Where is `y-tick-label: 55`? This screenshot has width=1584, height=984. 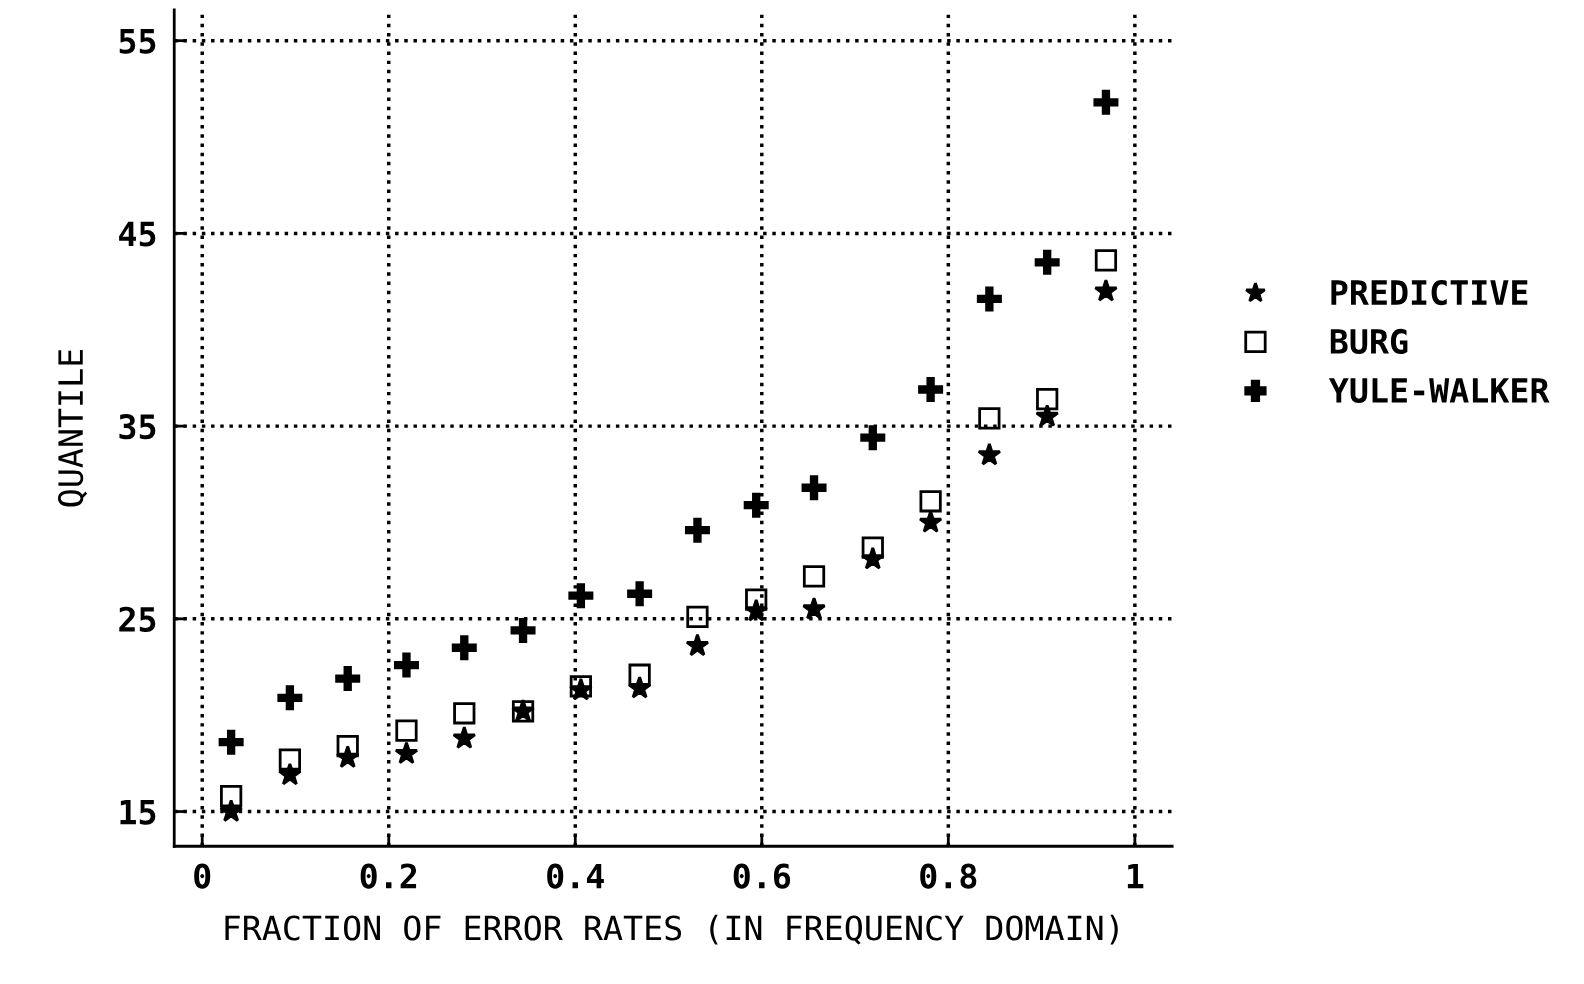 y-tick-label: 55 is located at coordinates (137, 41).